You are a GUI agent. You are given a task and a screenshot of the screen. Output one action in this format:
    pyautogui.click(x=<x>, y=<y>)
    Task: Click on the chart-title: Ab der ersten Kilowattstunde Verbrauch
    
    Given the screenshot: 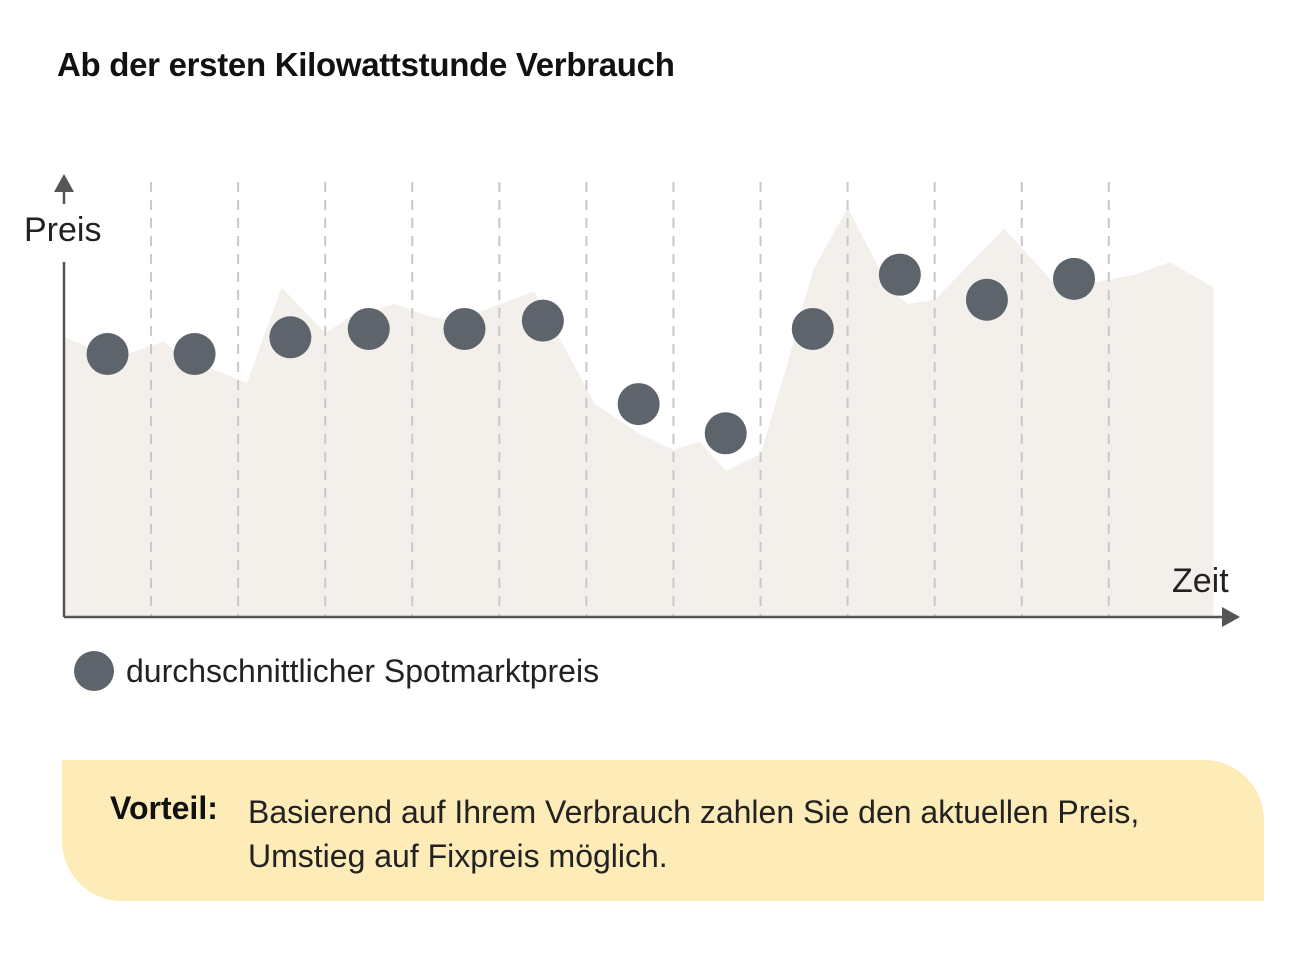 What is the action you would take?
    pyautogui.click(x=366, y=64)
    